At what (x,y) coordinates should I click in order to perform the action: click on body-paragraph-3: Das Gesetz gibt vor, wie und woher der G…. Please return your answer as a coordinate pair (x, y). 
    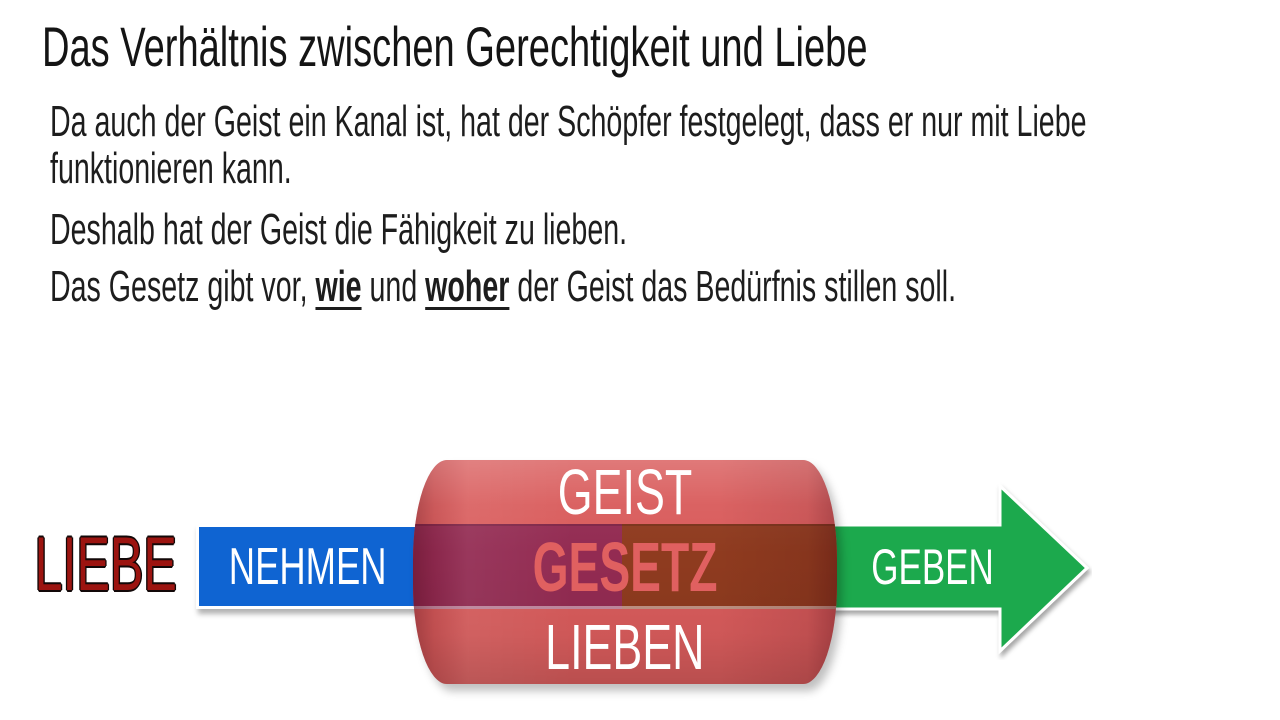
    Looking at the image, I should click on (665, 286).